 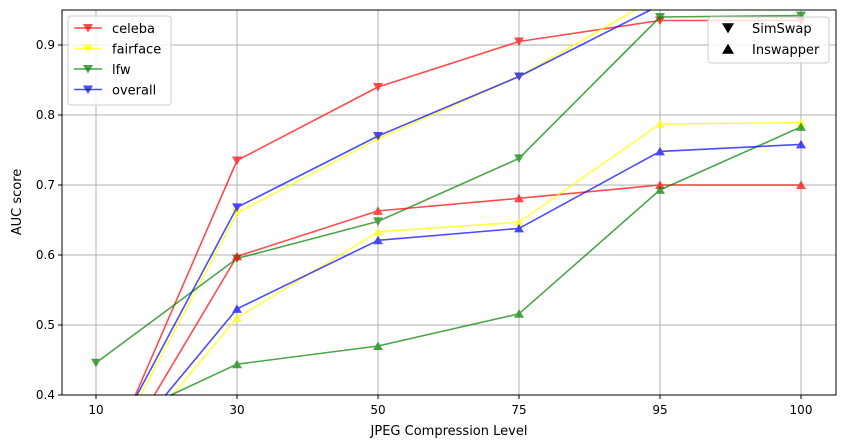 I want to click on x-tick-label: 95, so click(x=659, y=410).